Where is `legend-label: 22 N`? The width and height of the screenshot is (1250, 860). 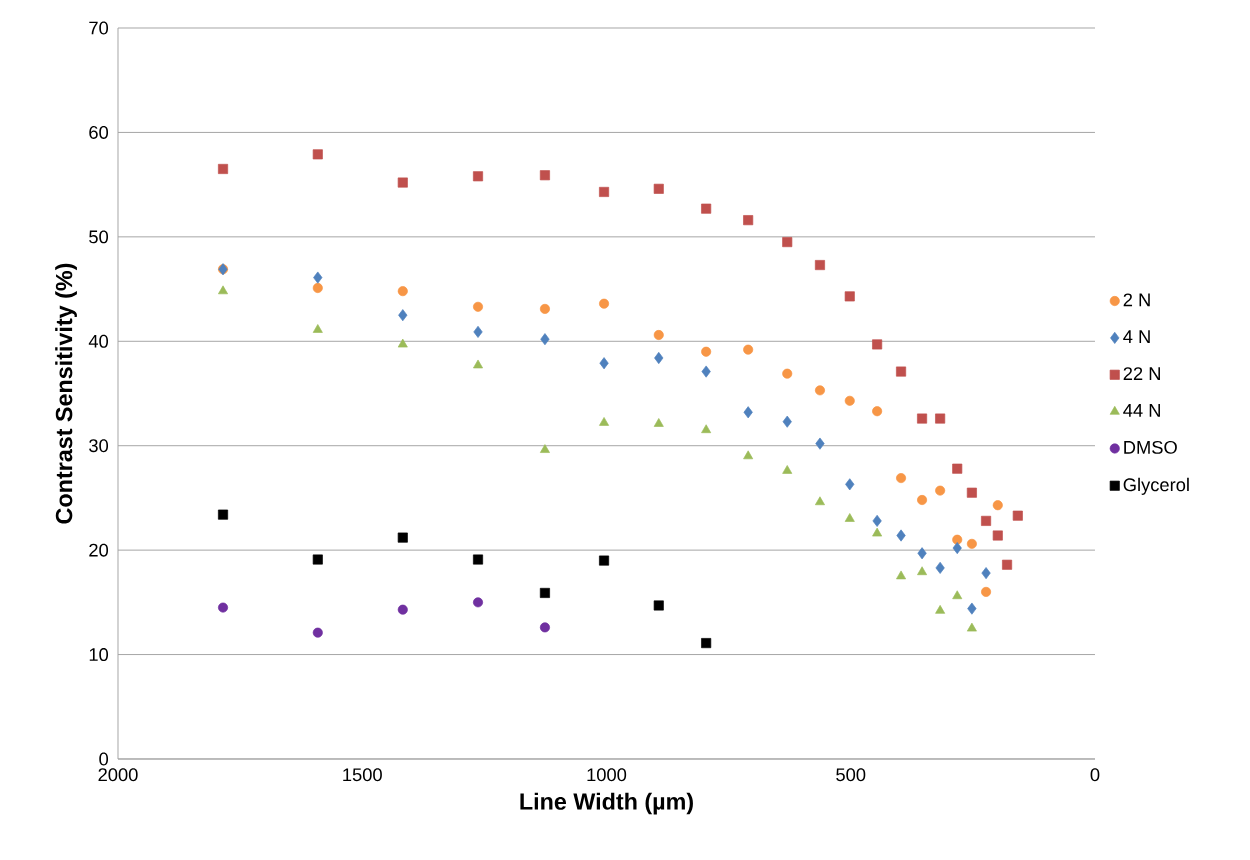 legend-label: 22 N is located at coordinates (1141, 373).